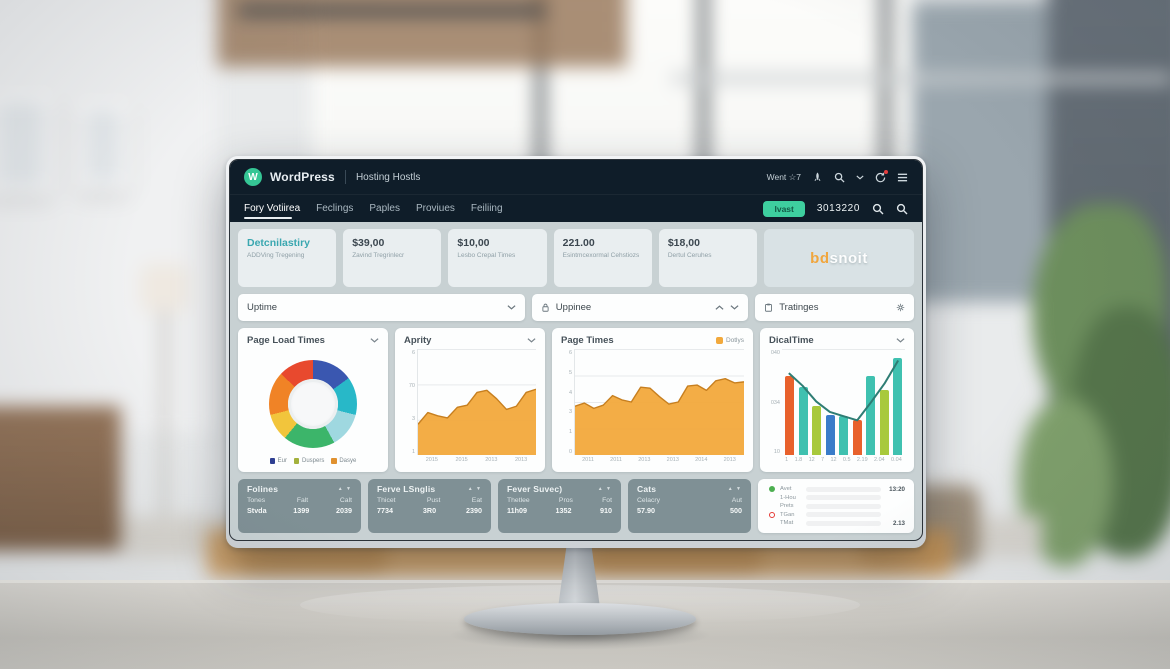 This screenshot has width=1170, height=669. What do you see at coordinates (902, 177) in the screenshot?
I see `hamburger-menu-icon` at bounding box center [902, 177].